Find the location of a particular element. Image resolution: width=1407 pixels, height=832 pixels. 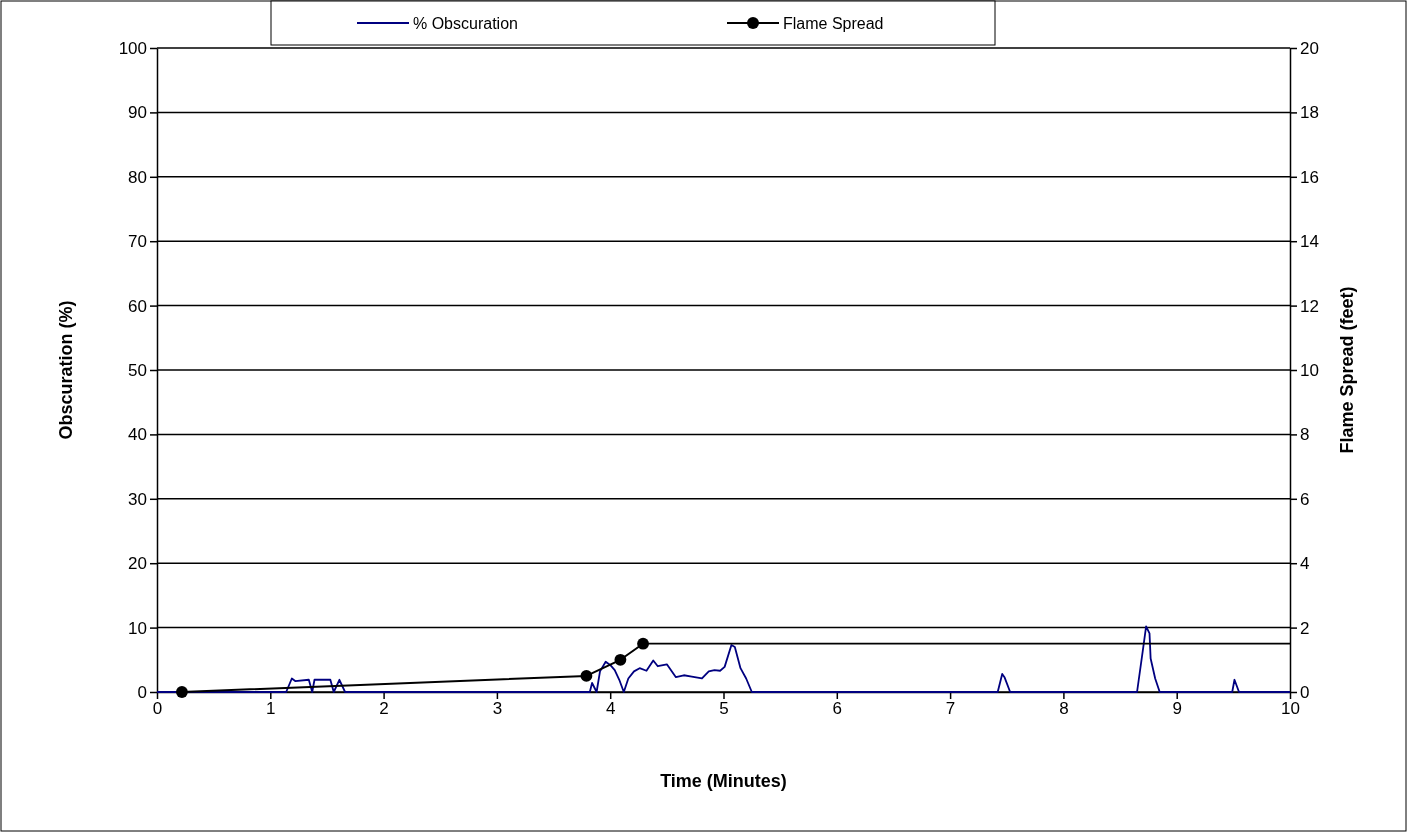

y2-tick-label: 18 is located at coordinates (1309, 113).